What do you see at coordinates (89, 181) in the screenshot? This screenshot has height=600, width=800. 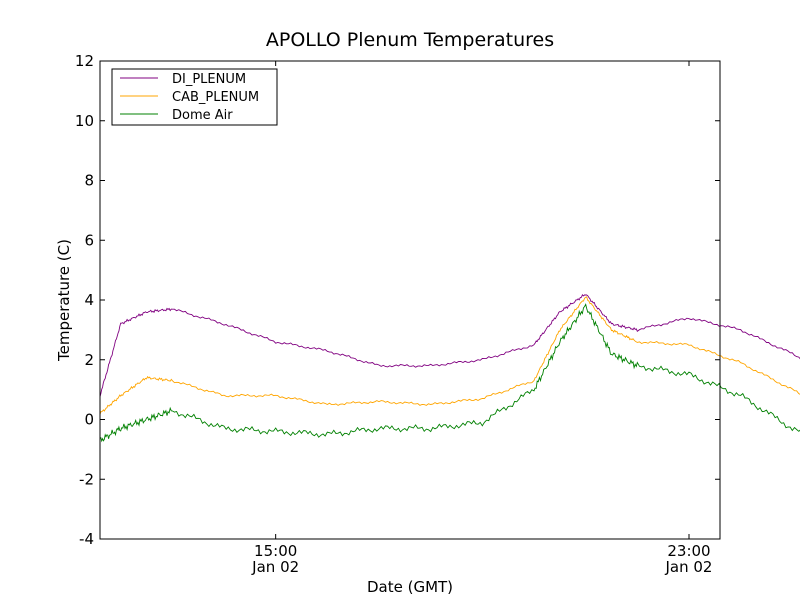 I see `y-tick-label: 8` at bounding box center [89, 181].